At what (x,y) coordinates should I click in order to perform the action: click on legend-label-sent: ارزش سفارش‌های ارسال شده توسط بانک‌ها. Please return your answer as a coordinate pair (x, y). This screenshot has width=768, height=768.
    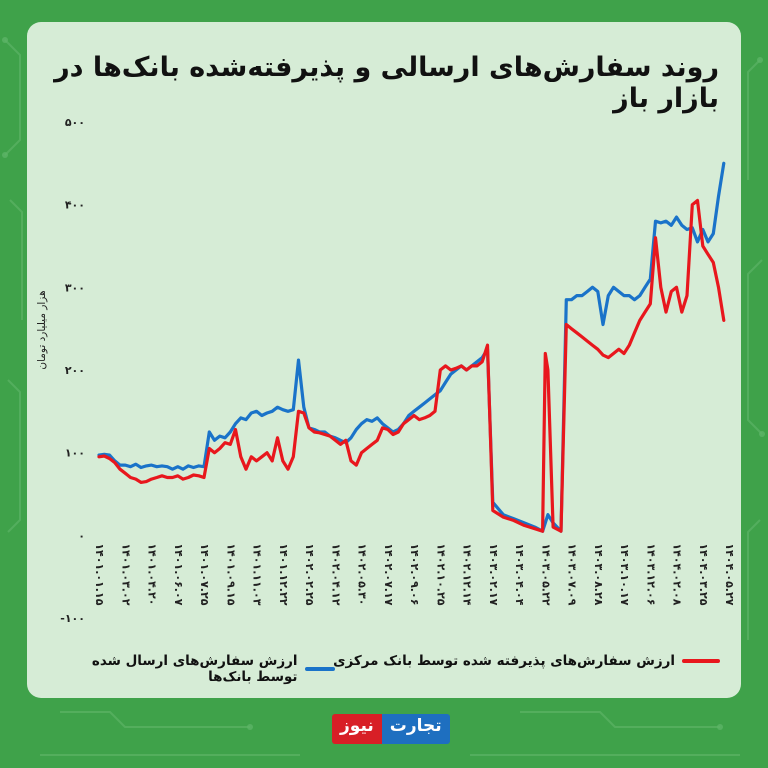
    Looking at the image, I should click on (194, 669).